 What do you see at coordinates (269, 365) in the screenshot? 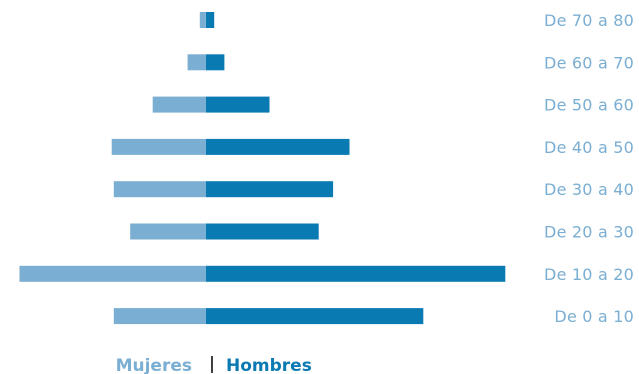
I see `legend-men-label: Hombres` at bounding box center [269, 365].